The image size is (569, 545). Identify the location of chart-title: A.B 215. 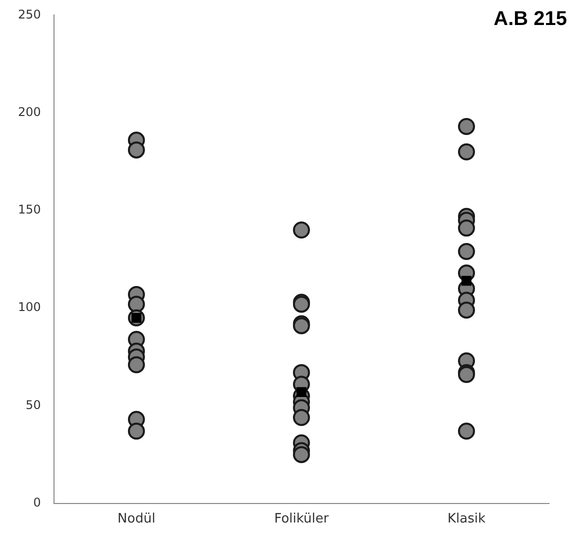
(530, 19).